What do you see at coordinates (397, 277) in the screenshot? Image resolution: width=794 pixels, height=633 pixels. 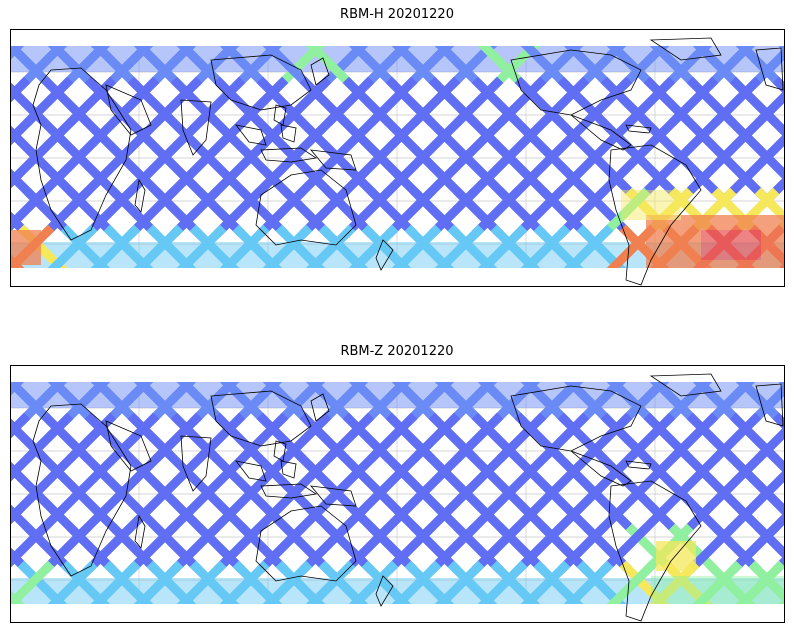 I see `south-gap` at bounding box center [397, 277].